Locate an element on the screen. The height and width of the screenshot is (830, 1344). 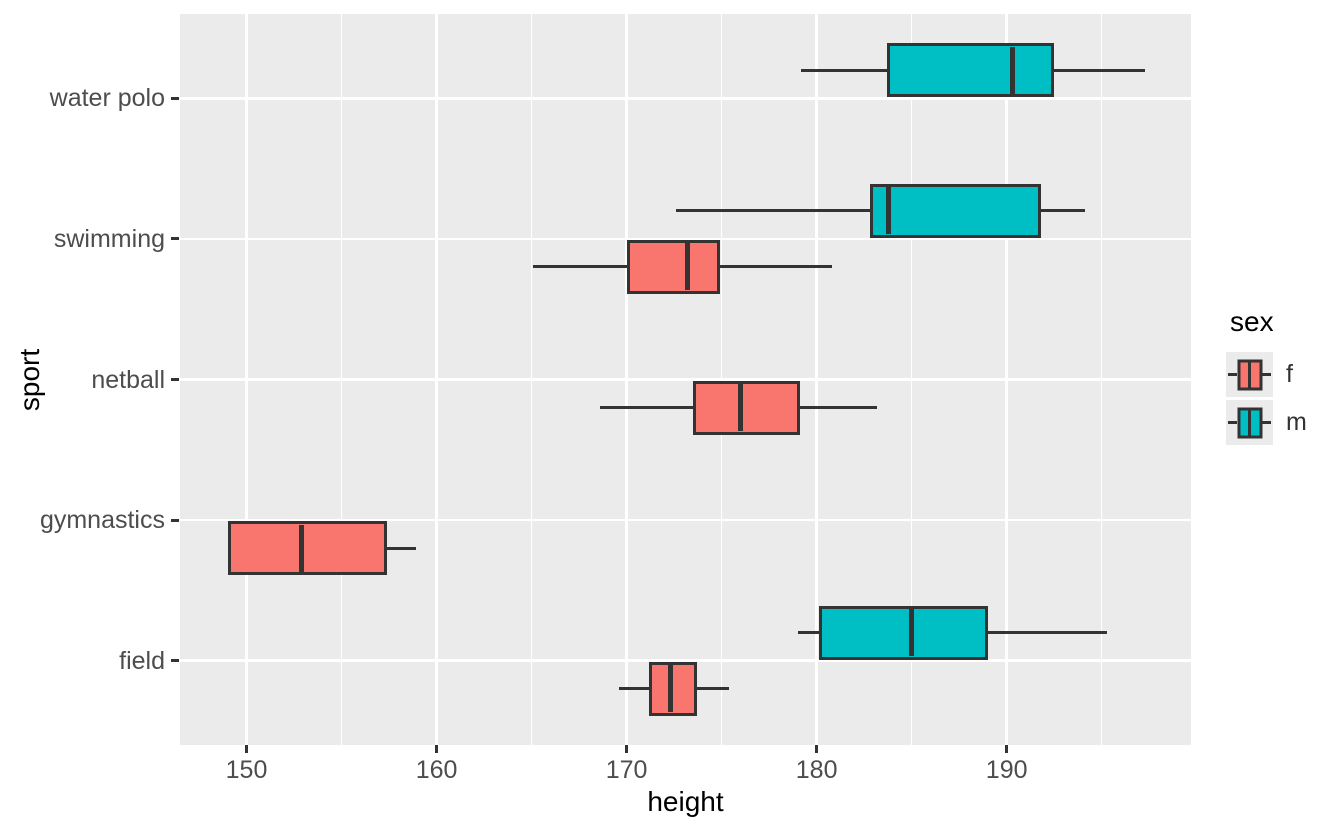
boxplot-field-m-median is located at coordinates (912, 633).